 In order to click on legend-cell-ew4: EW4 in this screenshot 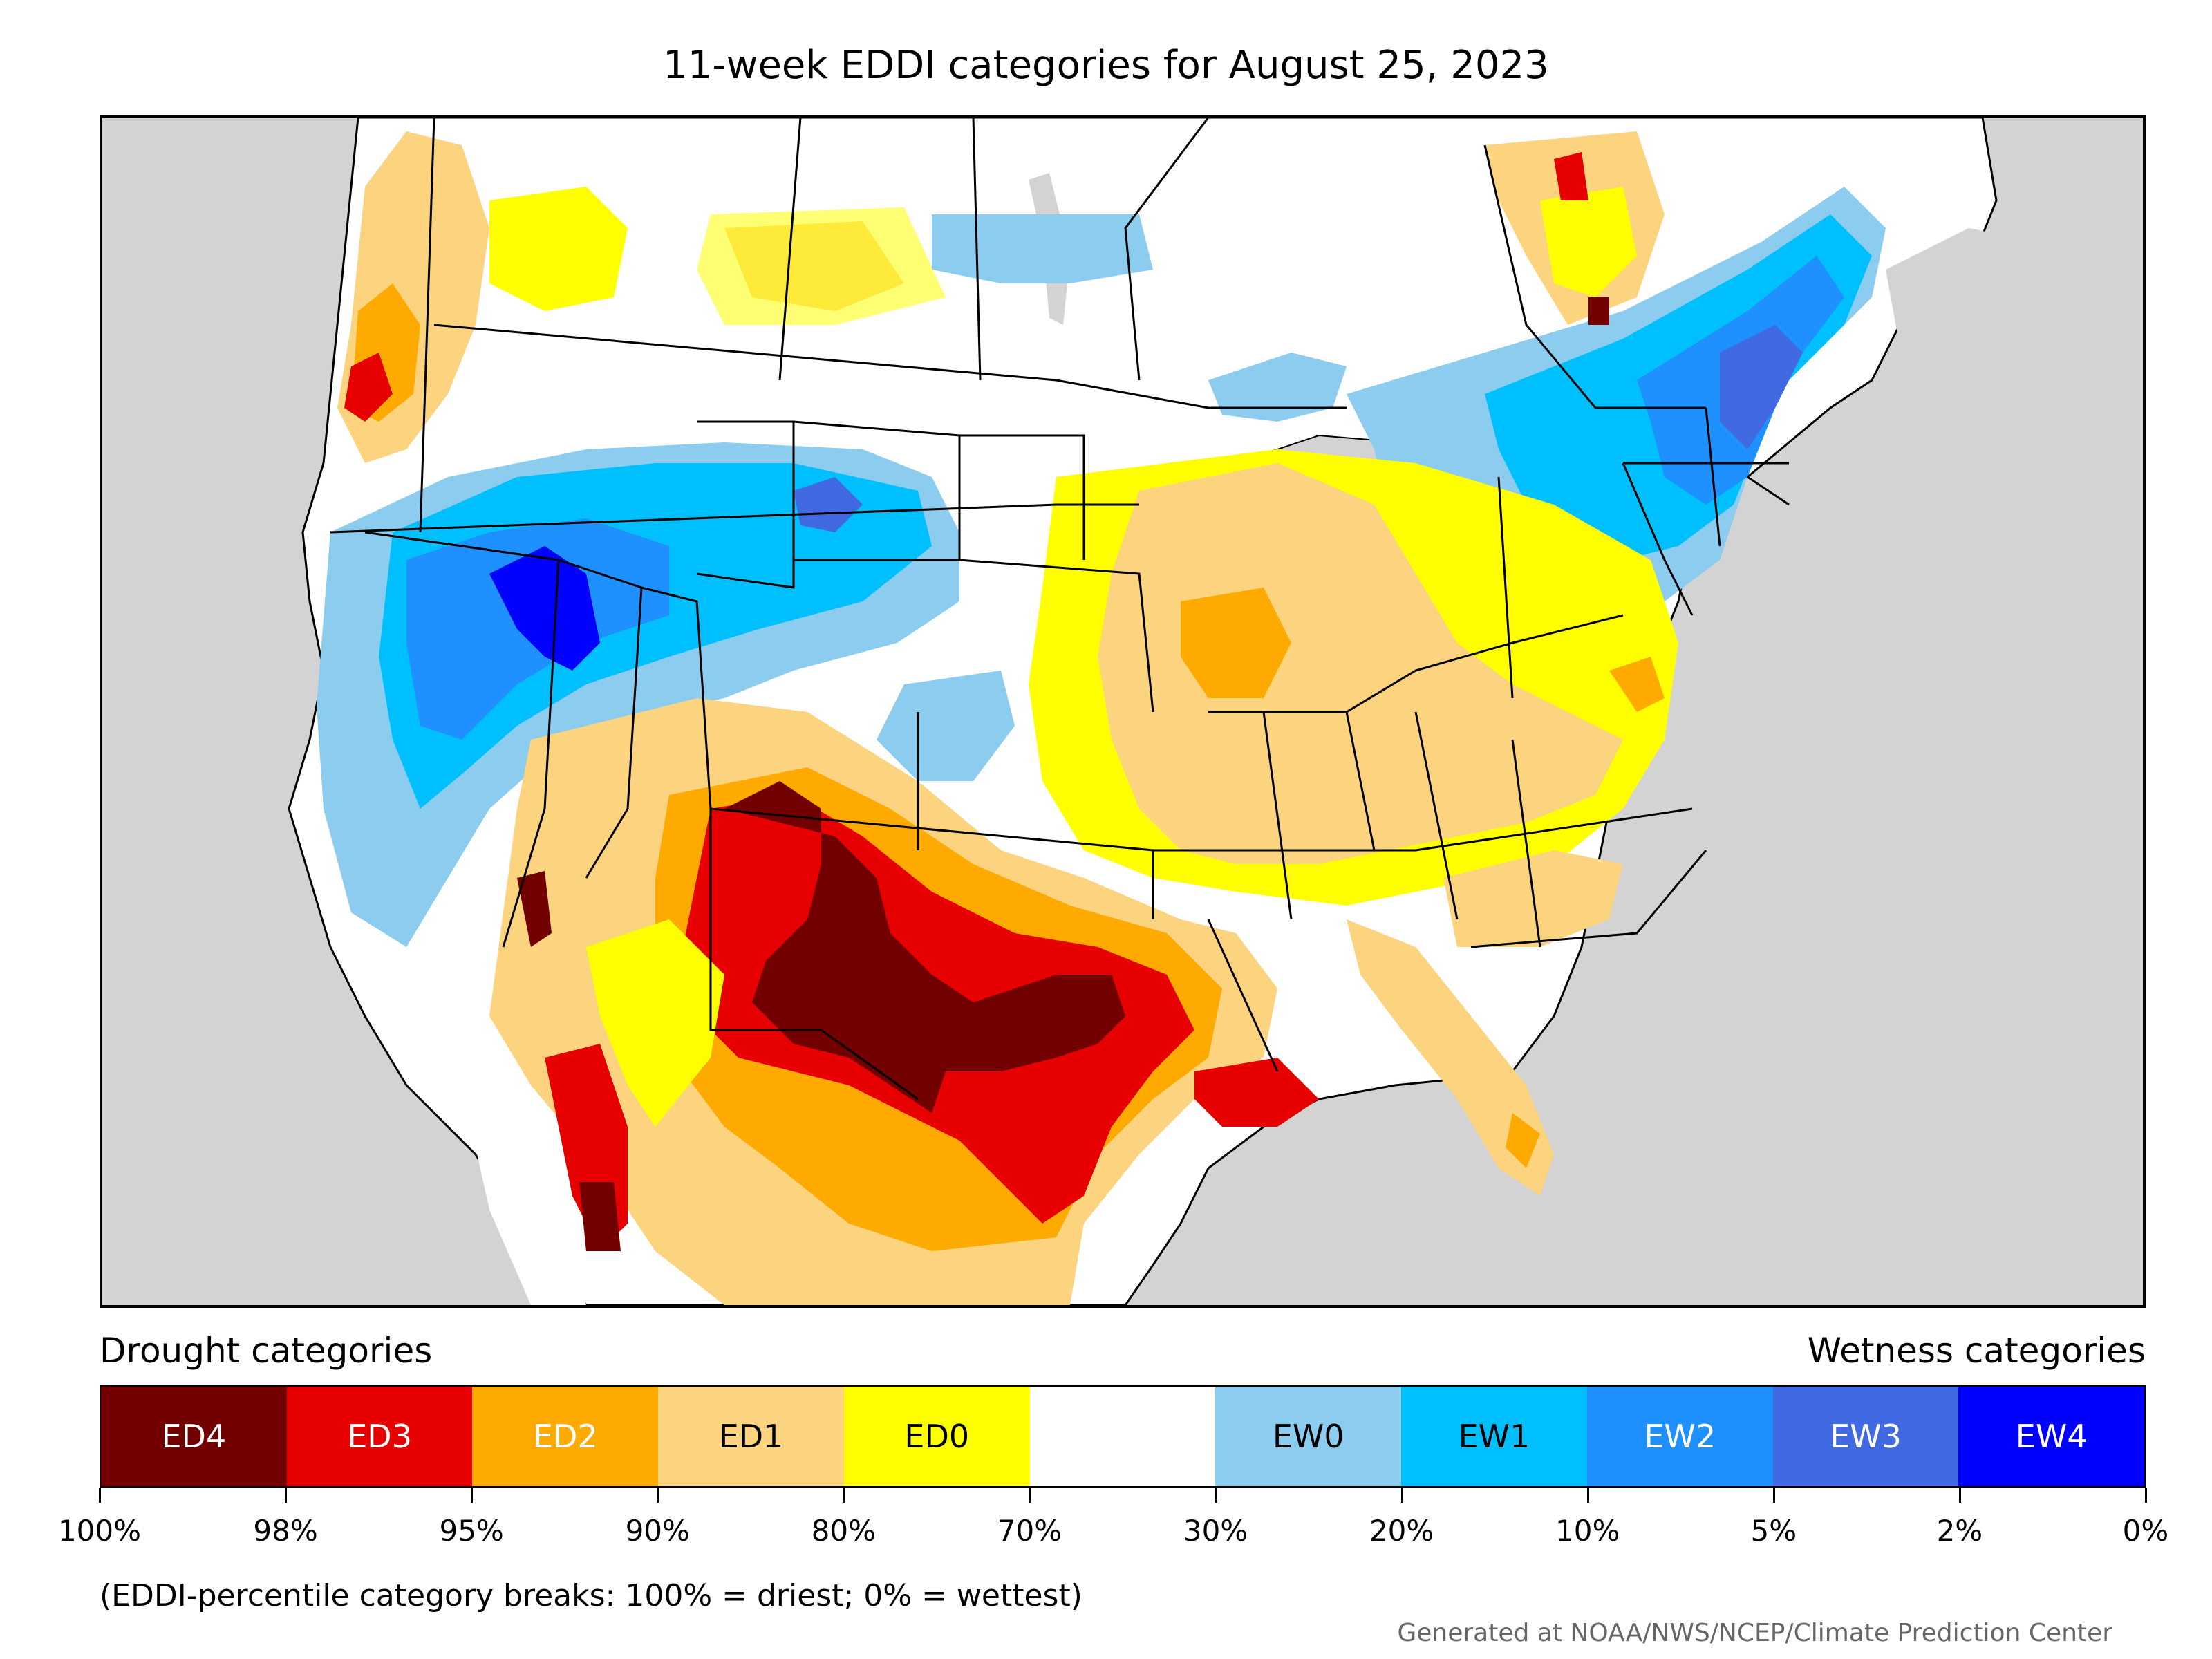, I will do `click(2051, 1436)`.